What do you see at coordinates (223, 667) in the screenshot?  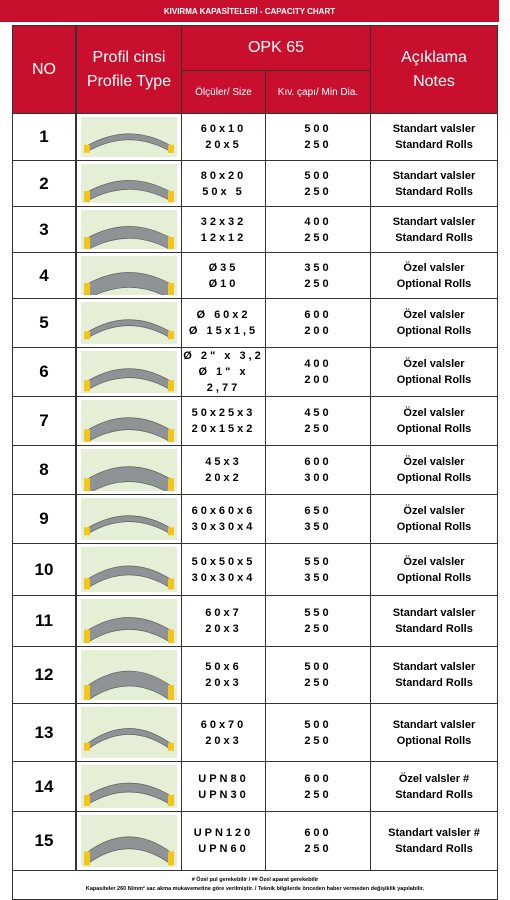 I see `size-text: 50x6` at bounding box center [223, 667].